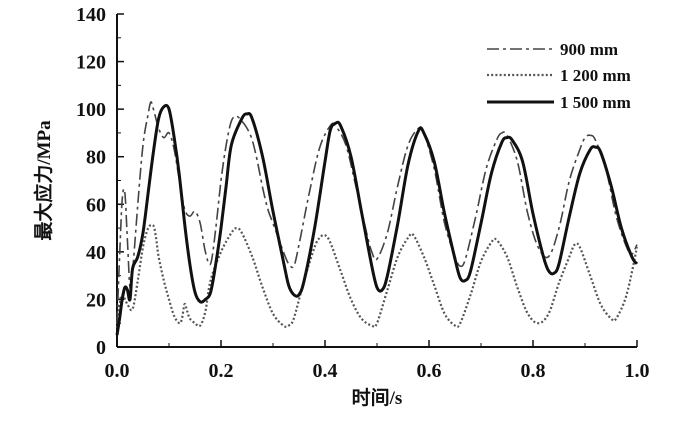 The height and width of the screenshot is (423, 700). What do you see at coordinates (91, 15) in the screenshot?
I see `y-tick-label: 140` at bounding box center [91, 15].